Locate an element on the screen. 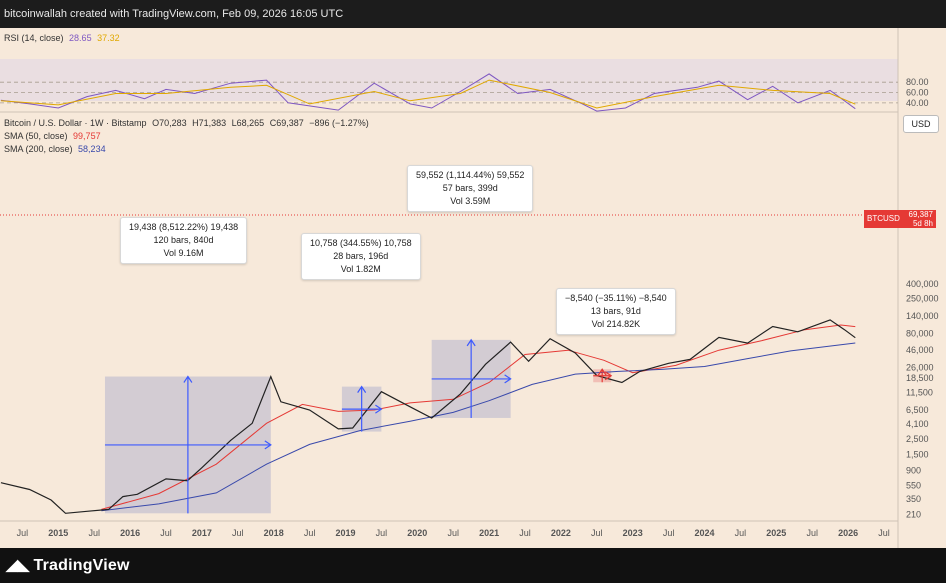 Image resolution: width=946 pixels, height=583 pixels. sma50-legend: SMA (50, close) 99,757 is located at coordinates (54, 136).